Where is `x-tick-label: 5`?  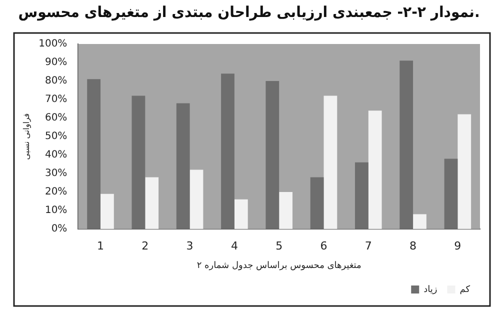
x-tick-label: 5 is located at coordinates (279, 245).